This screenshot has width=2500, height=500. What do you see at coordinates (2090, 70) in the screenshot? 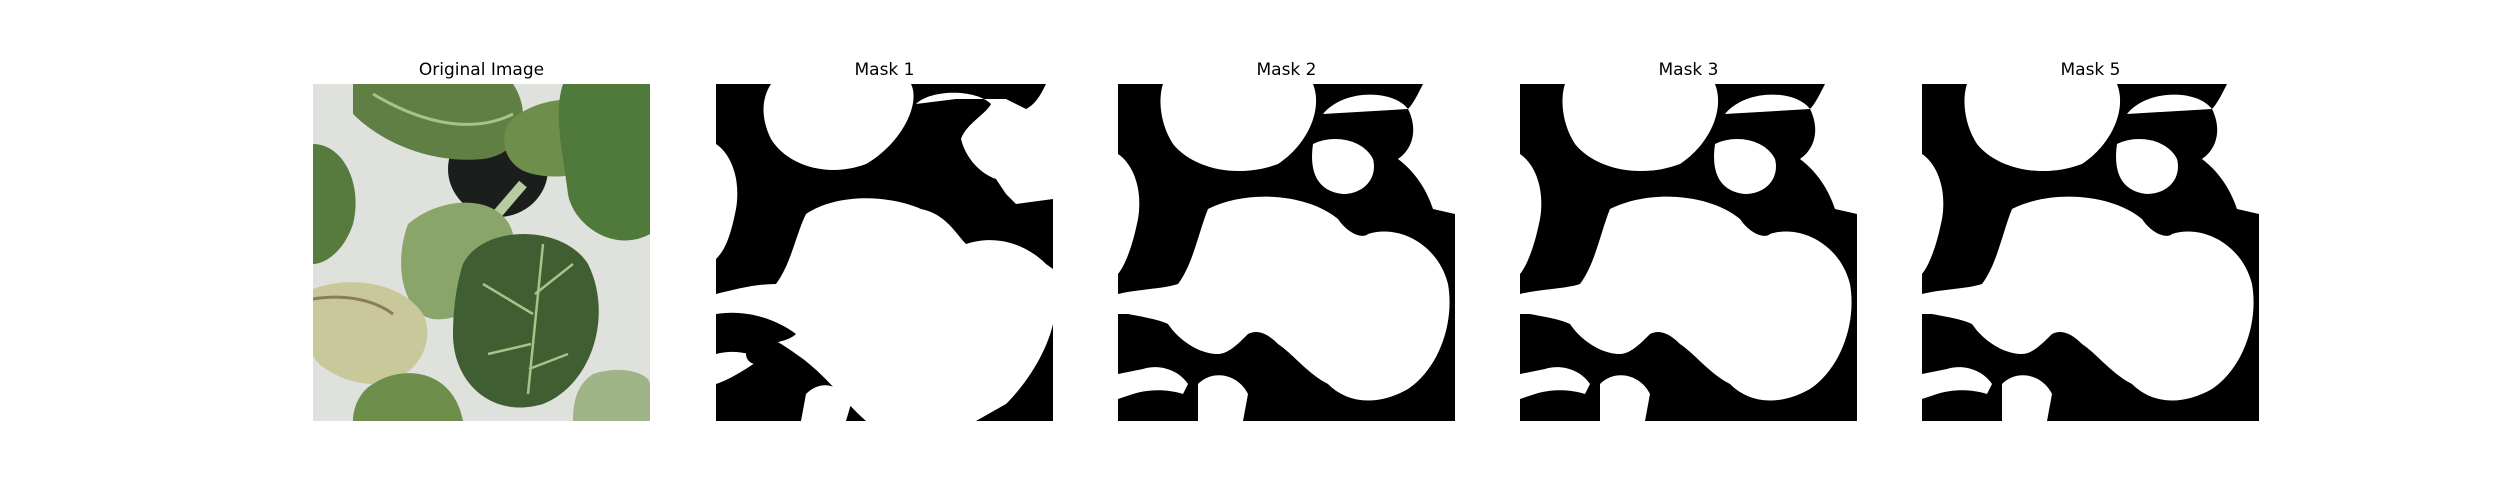
I see `panel-title-mask-5: Mask 5` at bounding box center [2090, 70].